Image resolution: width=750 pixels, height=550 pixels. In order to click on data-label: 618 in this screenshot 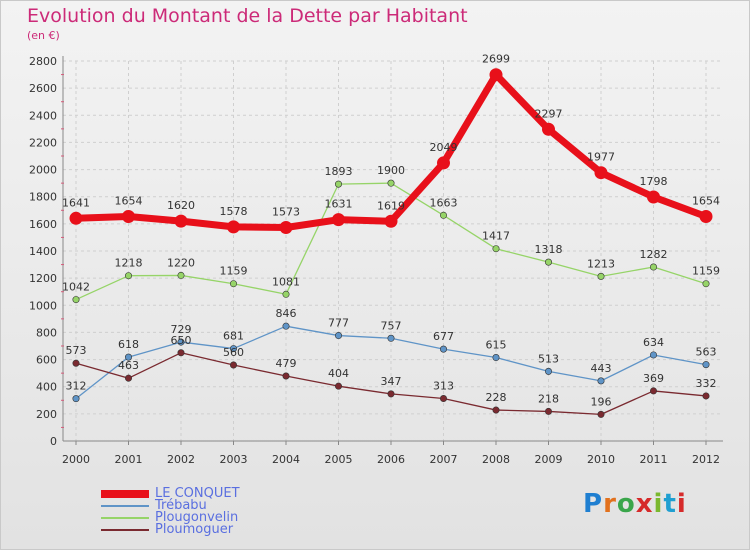, I will do `click(128, 344)`.